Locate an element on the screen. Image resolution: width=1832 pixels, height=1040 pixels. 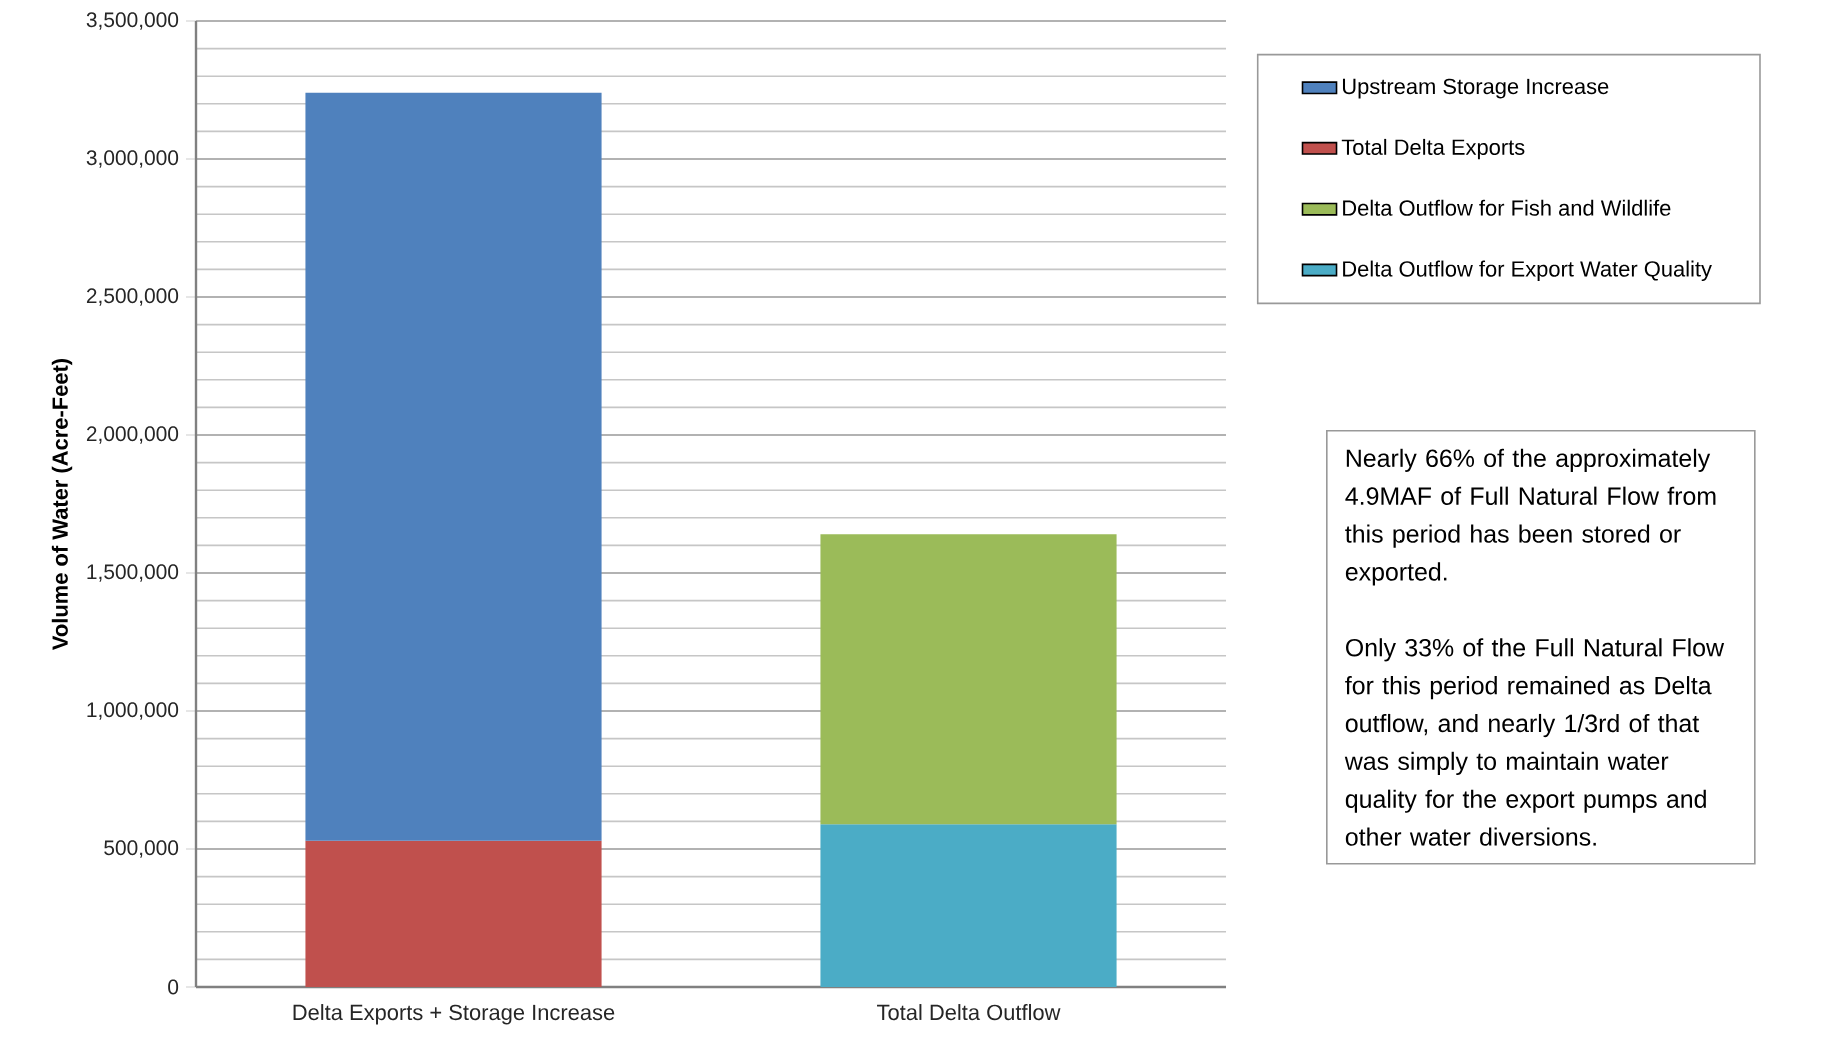
y-tick-label: 2,000,000 is located at coordinates (132, 435).